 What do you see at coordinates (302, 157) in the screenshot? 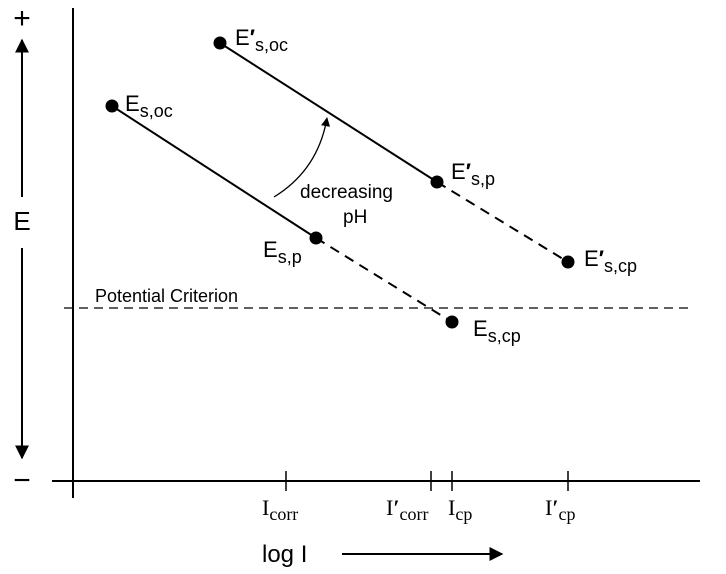
I see `decreasing-ph-arrow` at bounding box center [302, 157].